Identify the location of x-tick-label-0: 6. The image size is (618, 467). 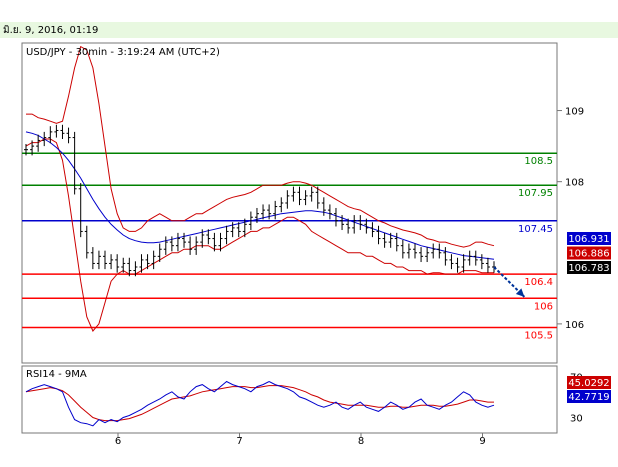
(118, 441).